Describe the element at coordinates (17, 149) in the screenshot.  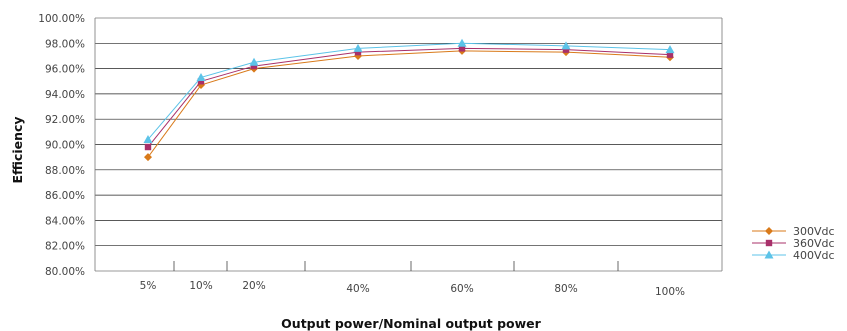
I see `y-axis-title: Efficiency` at that location.